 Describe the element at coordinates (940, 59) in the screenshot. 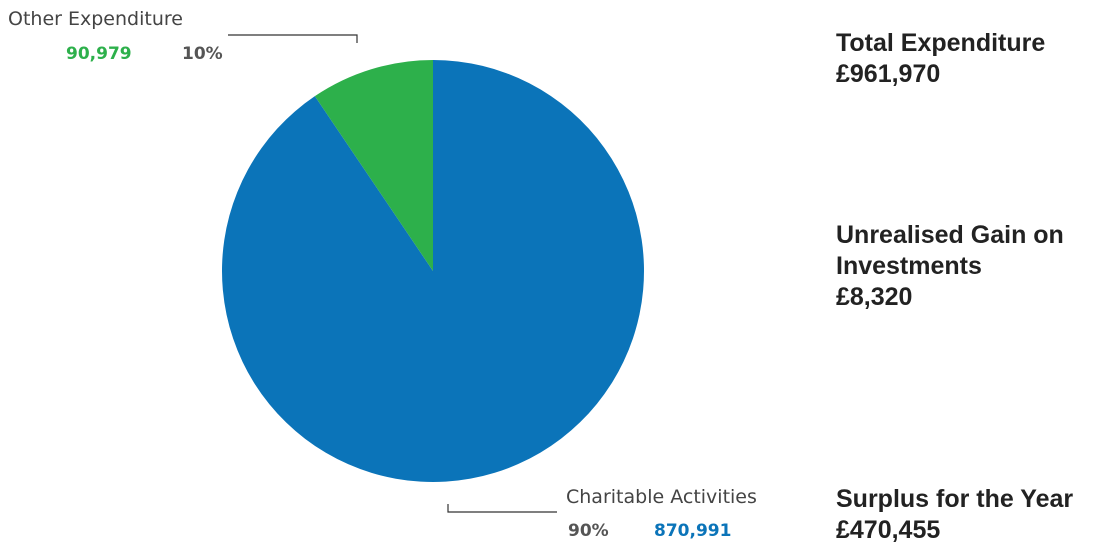

I see `summary-total-expenditure: Total Expenditure £961,970` at that location.